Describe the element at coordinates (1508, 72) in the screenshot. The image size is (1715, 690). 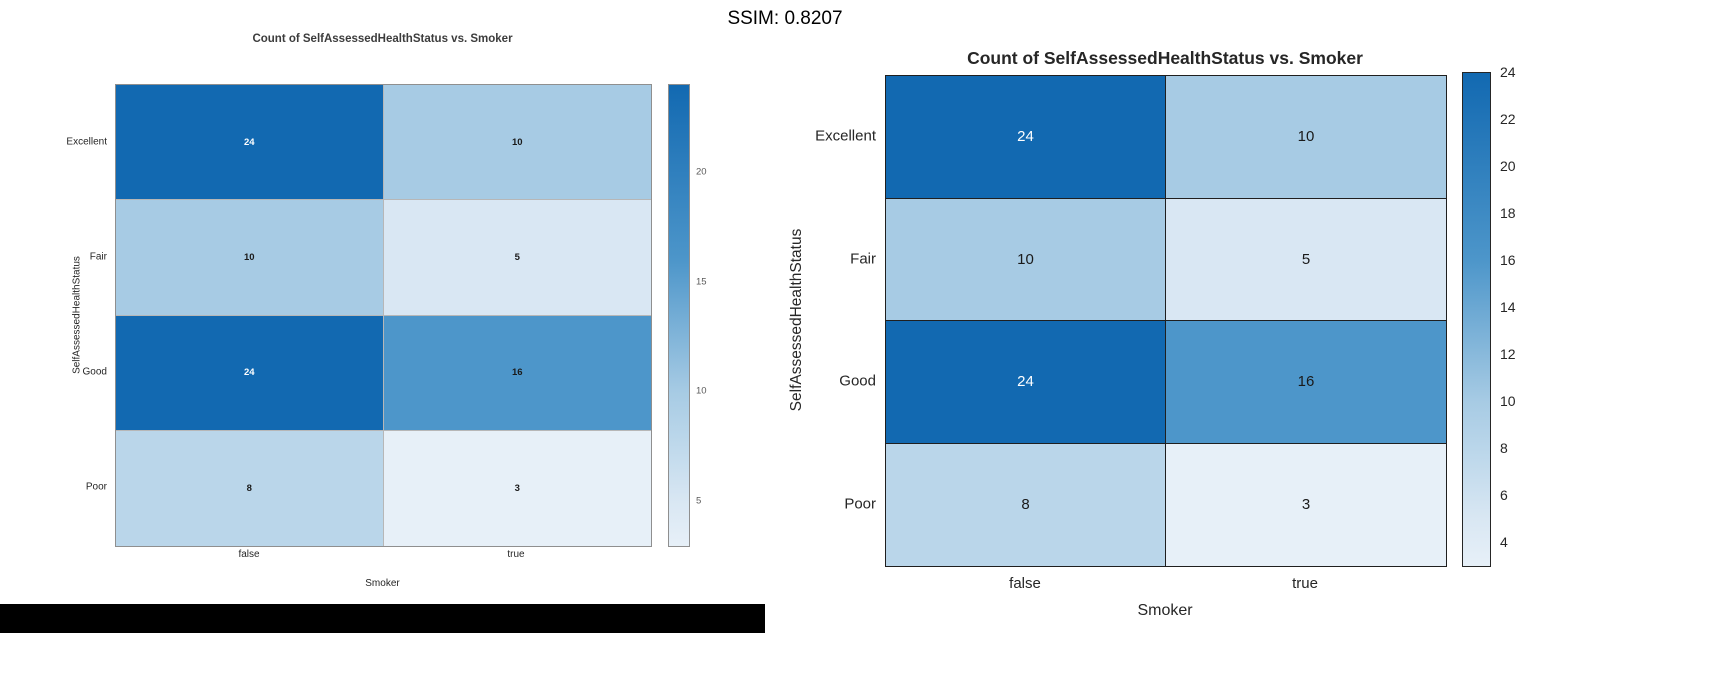
I see `colorbar-tick-label: 24` at that location.